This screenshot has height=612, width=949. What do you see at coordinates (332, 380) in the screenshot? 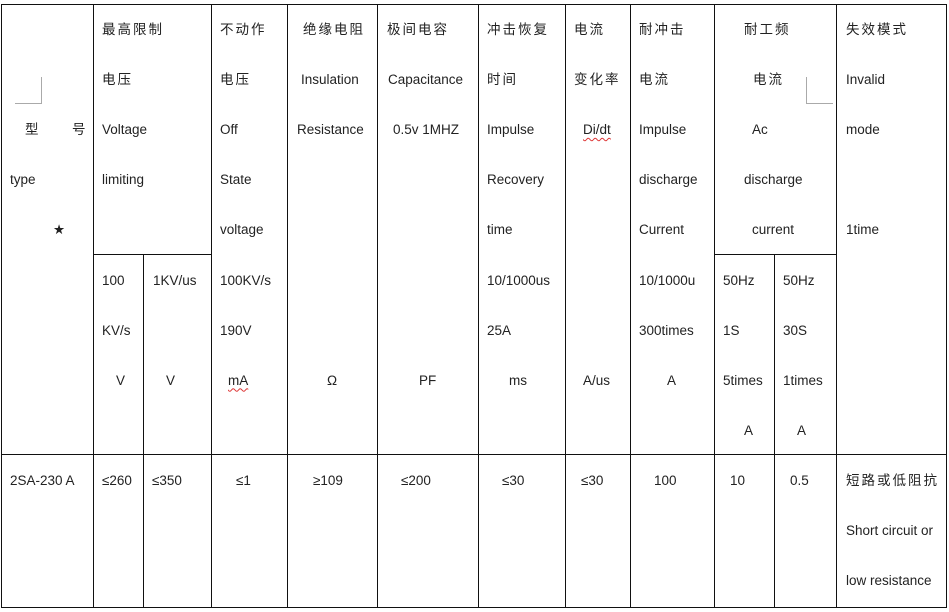
I see `header-insulation-unit: Ω` at bounding box center [332, 380].